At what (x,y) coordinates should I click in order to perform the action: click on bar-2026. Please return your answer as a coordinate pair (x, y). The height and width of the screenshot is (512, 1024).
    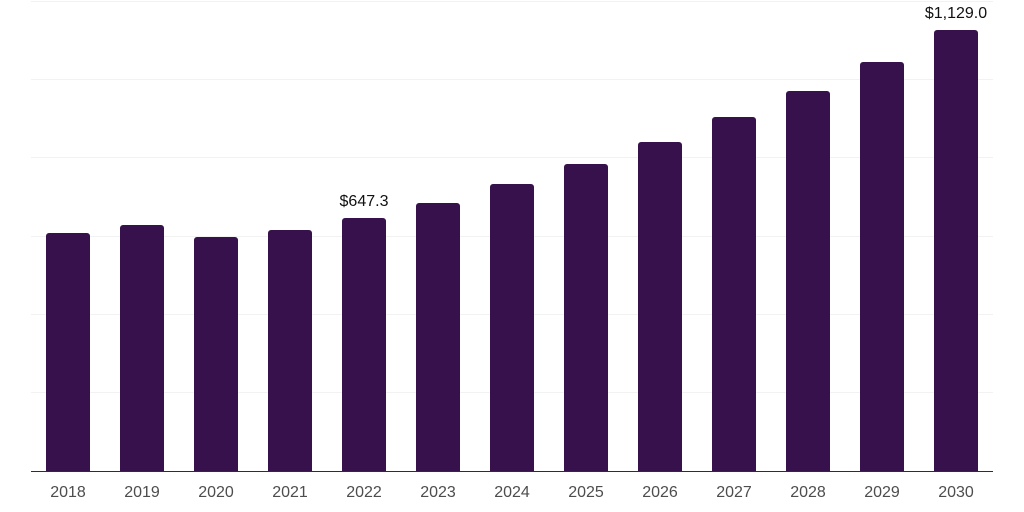
    Looking at the image, I should click on (660, 306).